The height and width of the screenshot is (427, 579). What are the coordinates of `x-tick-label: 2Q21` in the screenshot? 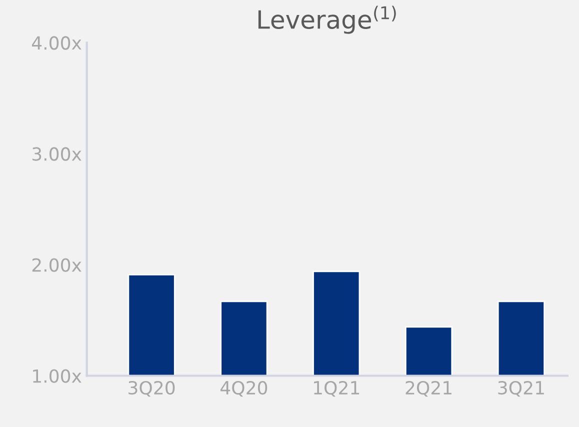 It's located at (429, 388).